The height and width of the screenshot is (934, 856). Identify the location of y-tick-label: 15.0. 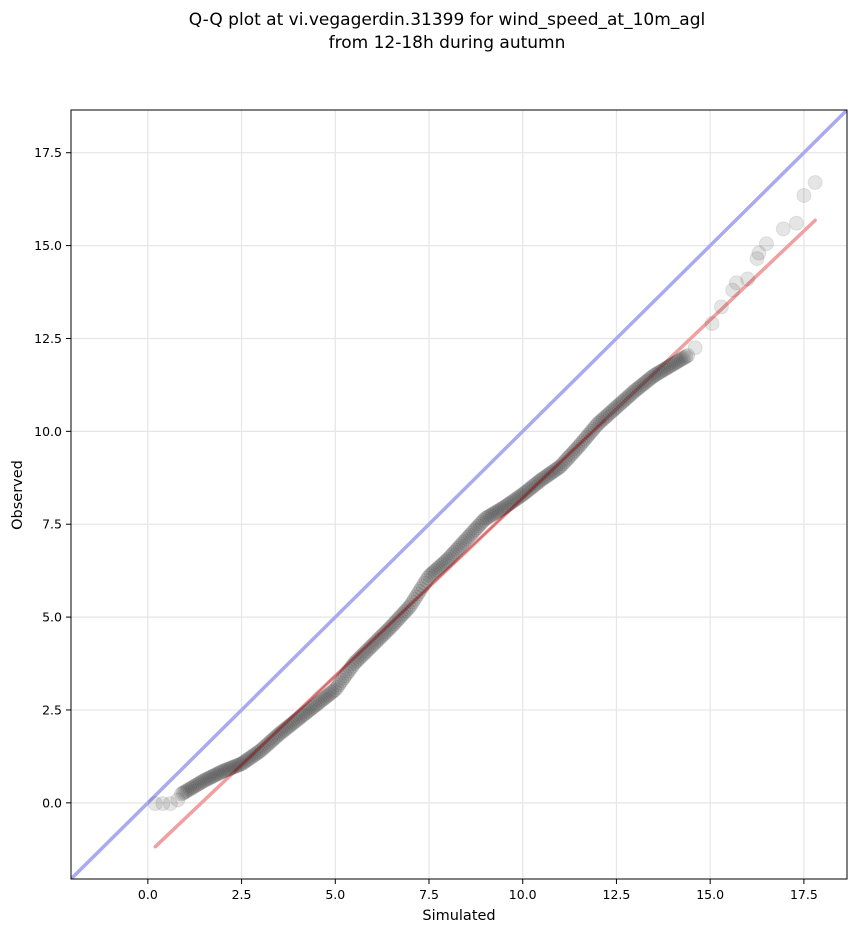
(48, 245).